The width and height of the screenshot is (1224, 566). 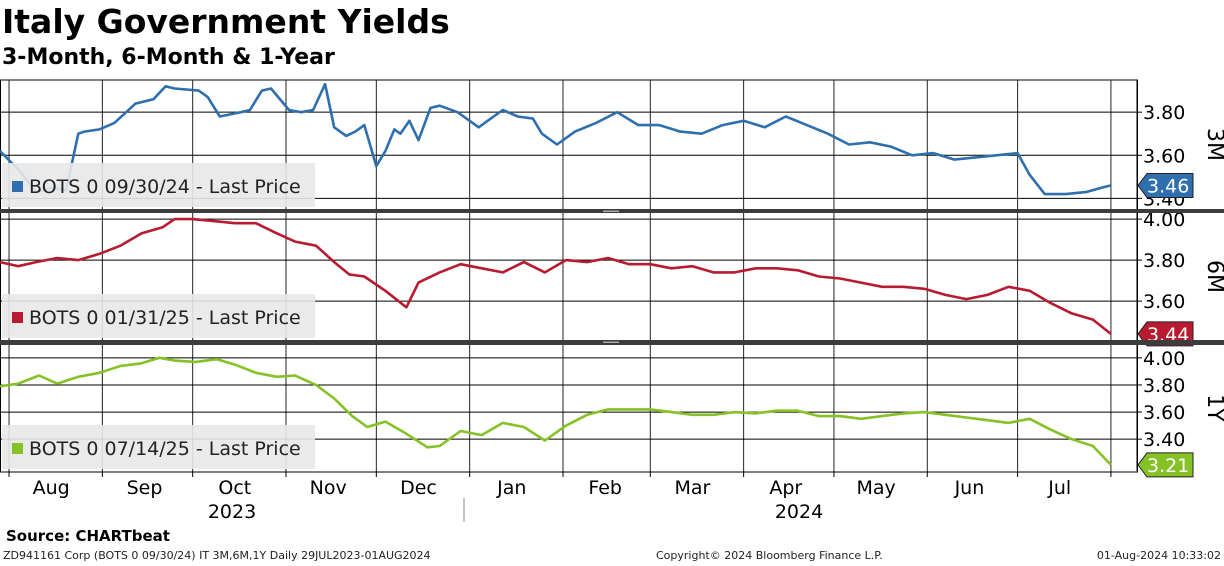 What do you see at coordinates (1158, 555) in the screenshot?
I see `timestamp: 01-Aug-2024 10:33:02` at bounding box center [1158, 555].